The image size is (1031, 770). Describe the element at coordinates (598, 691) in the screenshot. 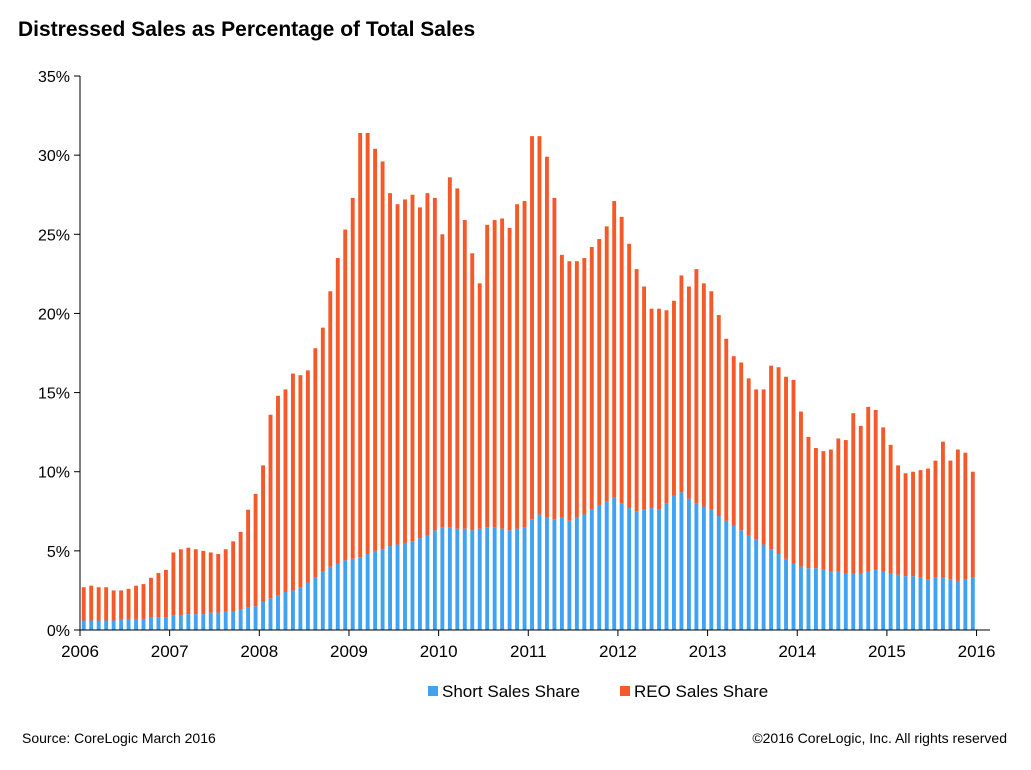

I see `legend: Short Sales Share REO Sales Share` at that location.